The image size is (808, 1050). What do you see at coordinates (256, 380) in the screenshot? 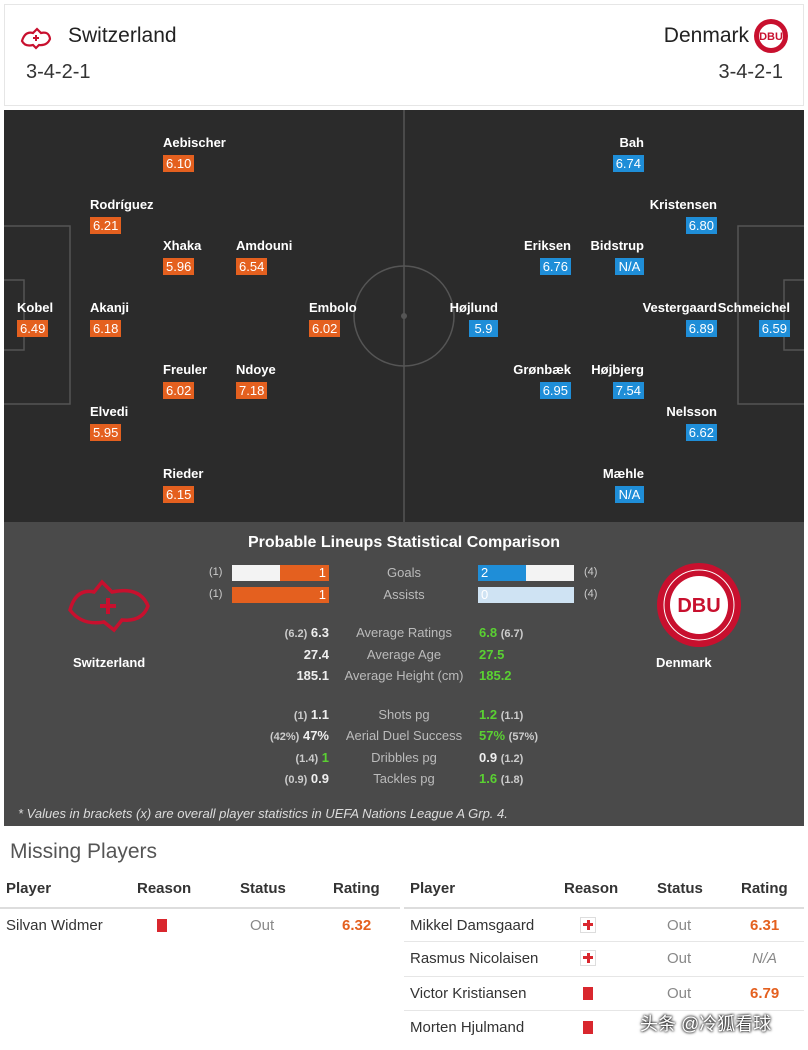
I see `home-player-ndoye: Ndoye 7.18` at bounding box center [256, 380].